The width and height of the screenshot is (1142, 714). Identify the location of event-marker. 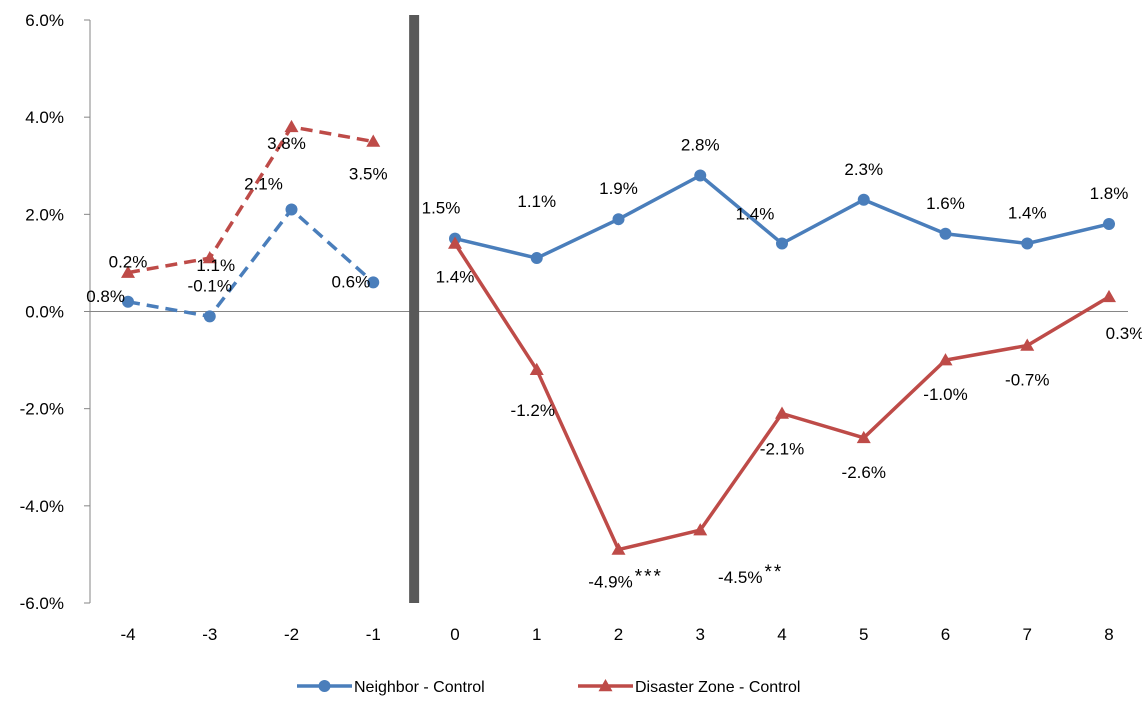
(414, 309).